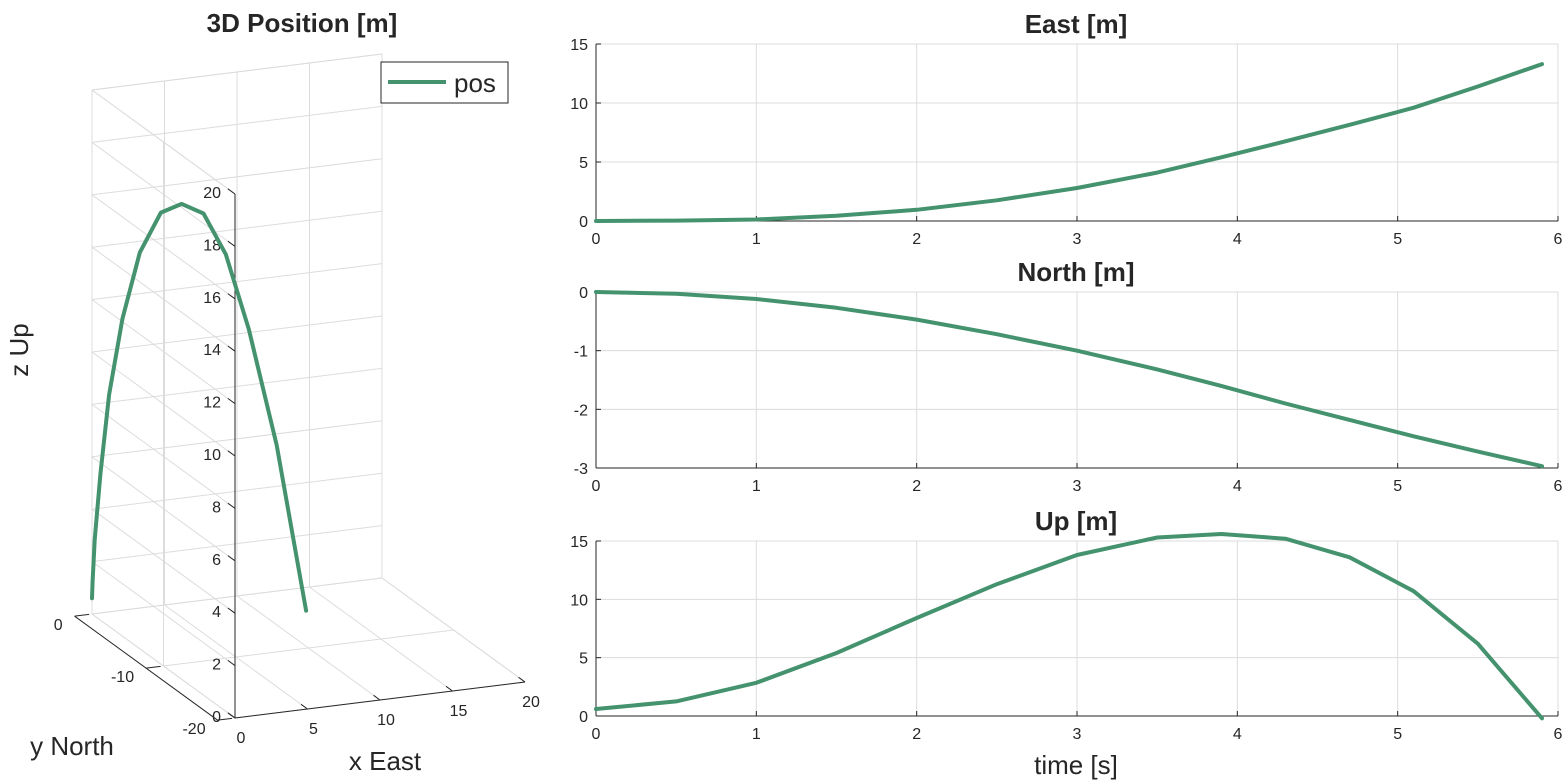 The image size is (1563, 781). Describe the element at coordinates (581, 410) in the screenshot. I see `north-y-tick-label: -2` at that location.